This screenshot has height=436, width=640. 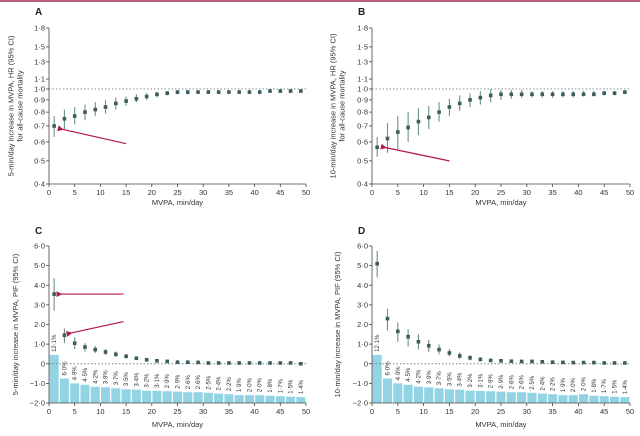 What do you see at coordinates (527, 192) in the screenshot?
I see `x-tick-label: 30` at bounding box center [527, 192].